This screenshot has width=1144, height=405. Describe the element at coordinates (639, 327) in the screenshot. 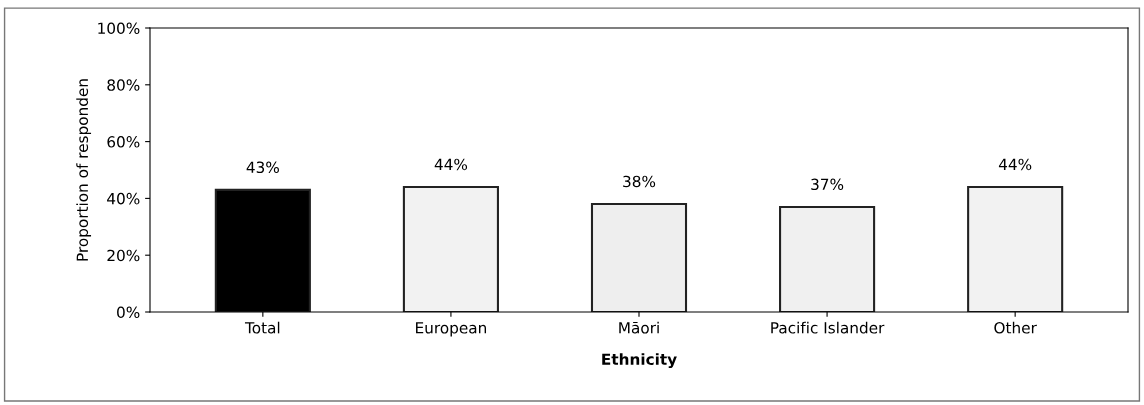

I see `x-tick-label: Māori` at that location.